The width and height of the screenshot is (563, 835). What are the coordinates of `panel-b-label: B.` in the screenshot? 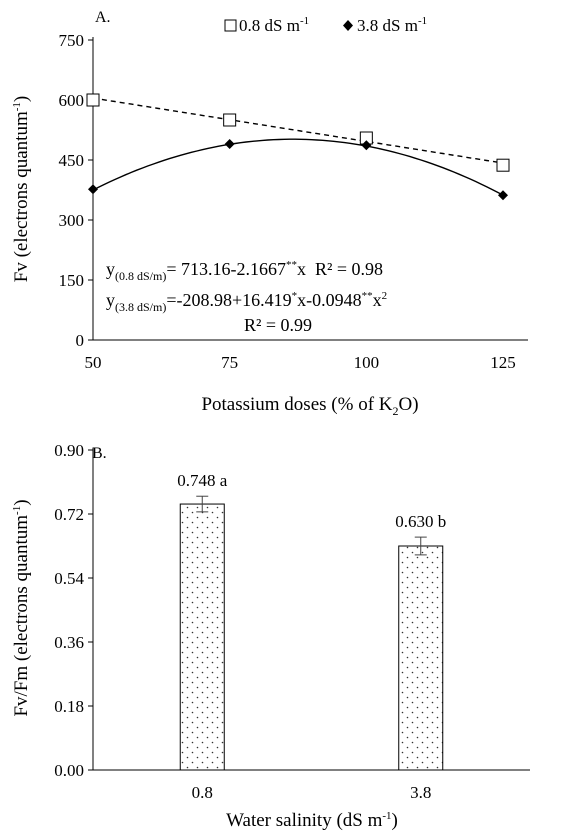 It's located at (99, 453).